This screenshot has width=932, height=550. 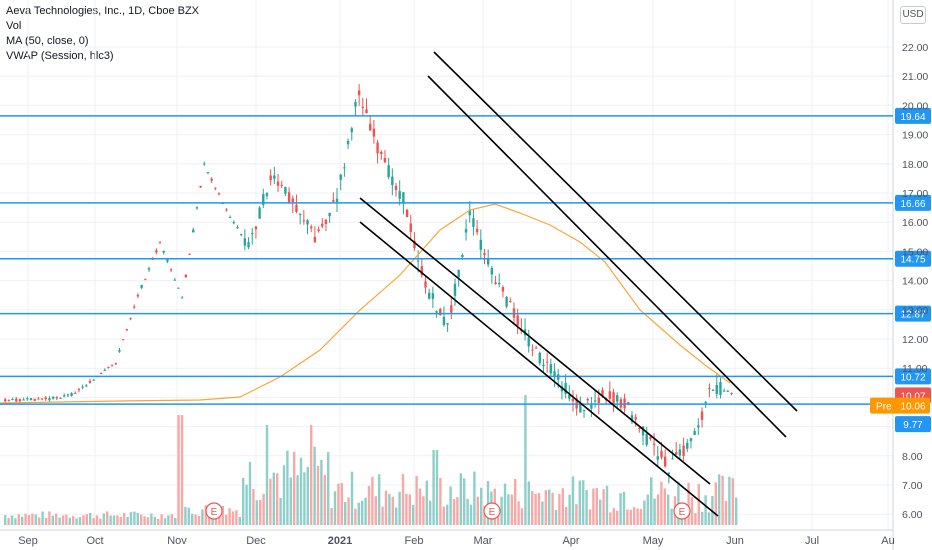 I want to click on y-tick-label: 11.00, so click(x=915, y=369).